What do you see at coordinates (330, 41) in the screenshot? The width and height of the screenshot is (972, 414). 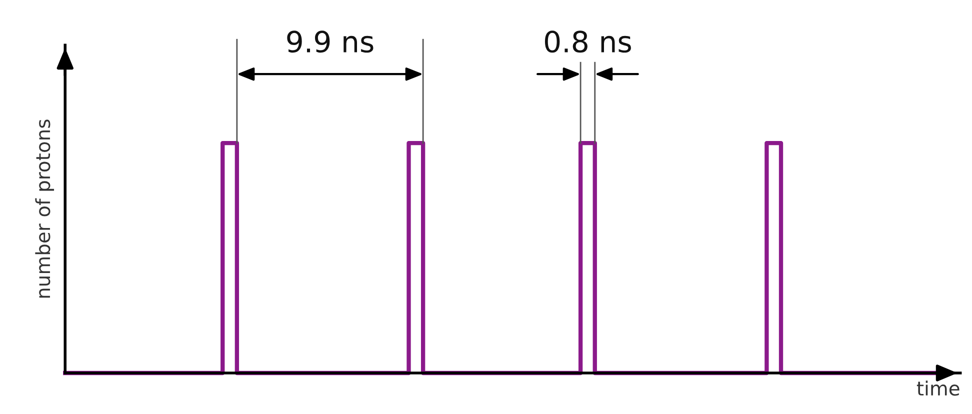 I see `text: 9.9 ns` at bounding box center [330, 41].